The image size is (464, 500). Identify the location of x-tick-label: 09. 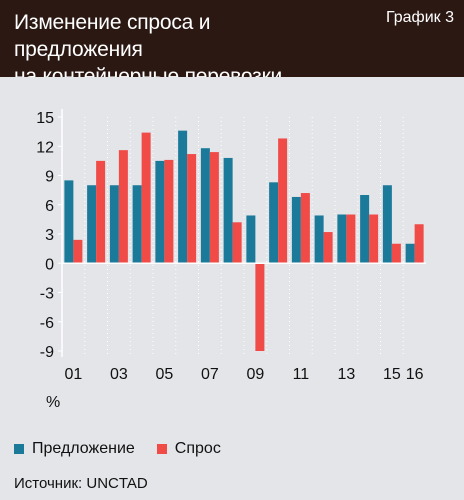
(255, 374).